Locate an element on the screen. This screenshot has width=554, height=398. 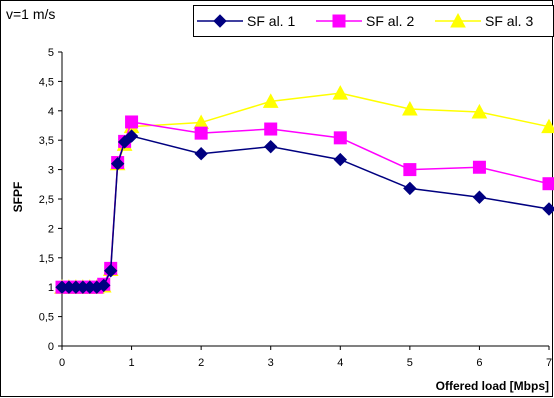
x-tick-label: 0 is located at coordinates (62, 363).